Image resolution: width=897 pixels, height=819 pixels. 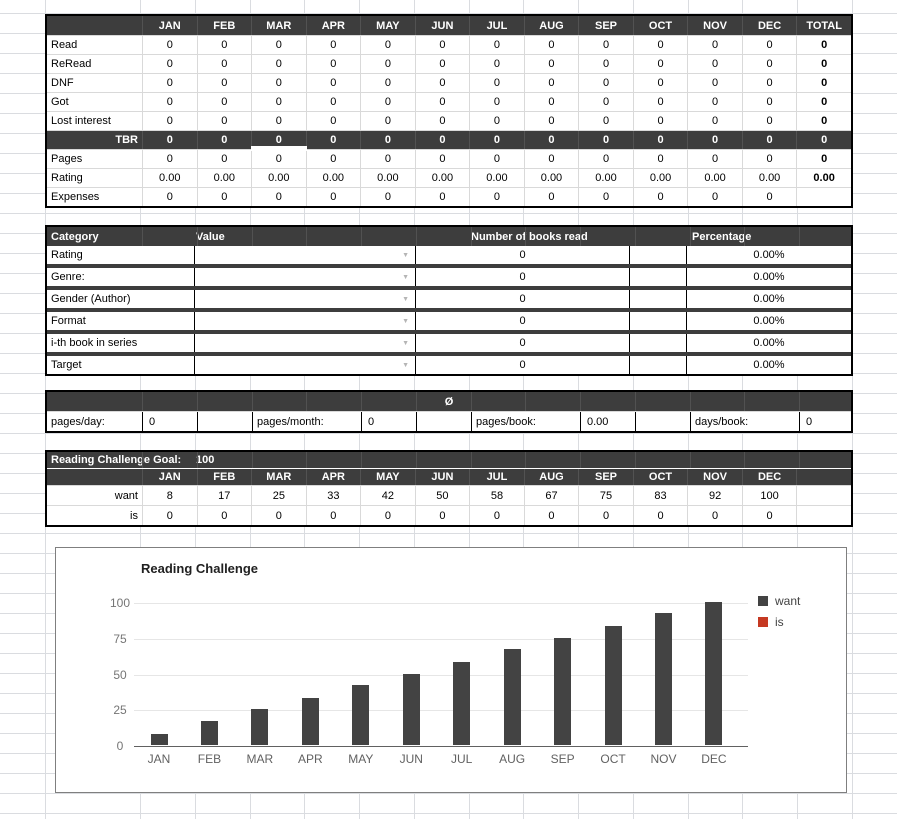 I want to click on category-label-cell: Gender (Author), so click(x=121, y=299).